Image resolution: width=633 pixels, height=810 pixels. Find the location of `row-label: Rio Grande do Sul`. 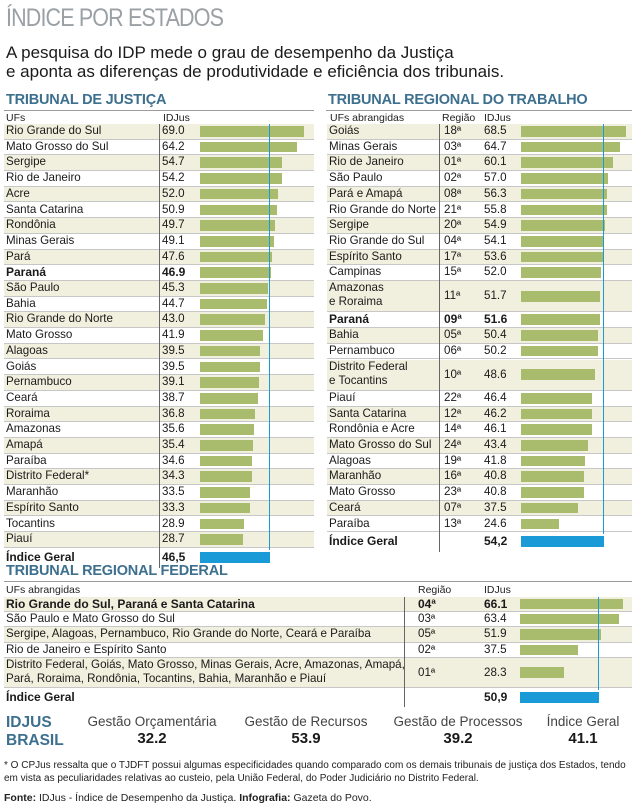

row-label: Rio Grande do Sul is located at coordinates (53, 130).